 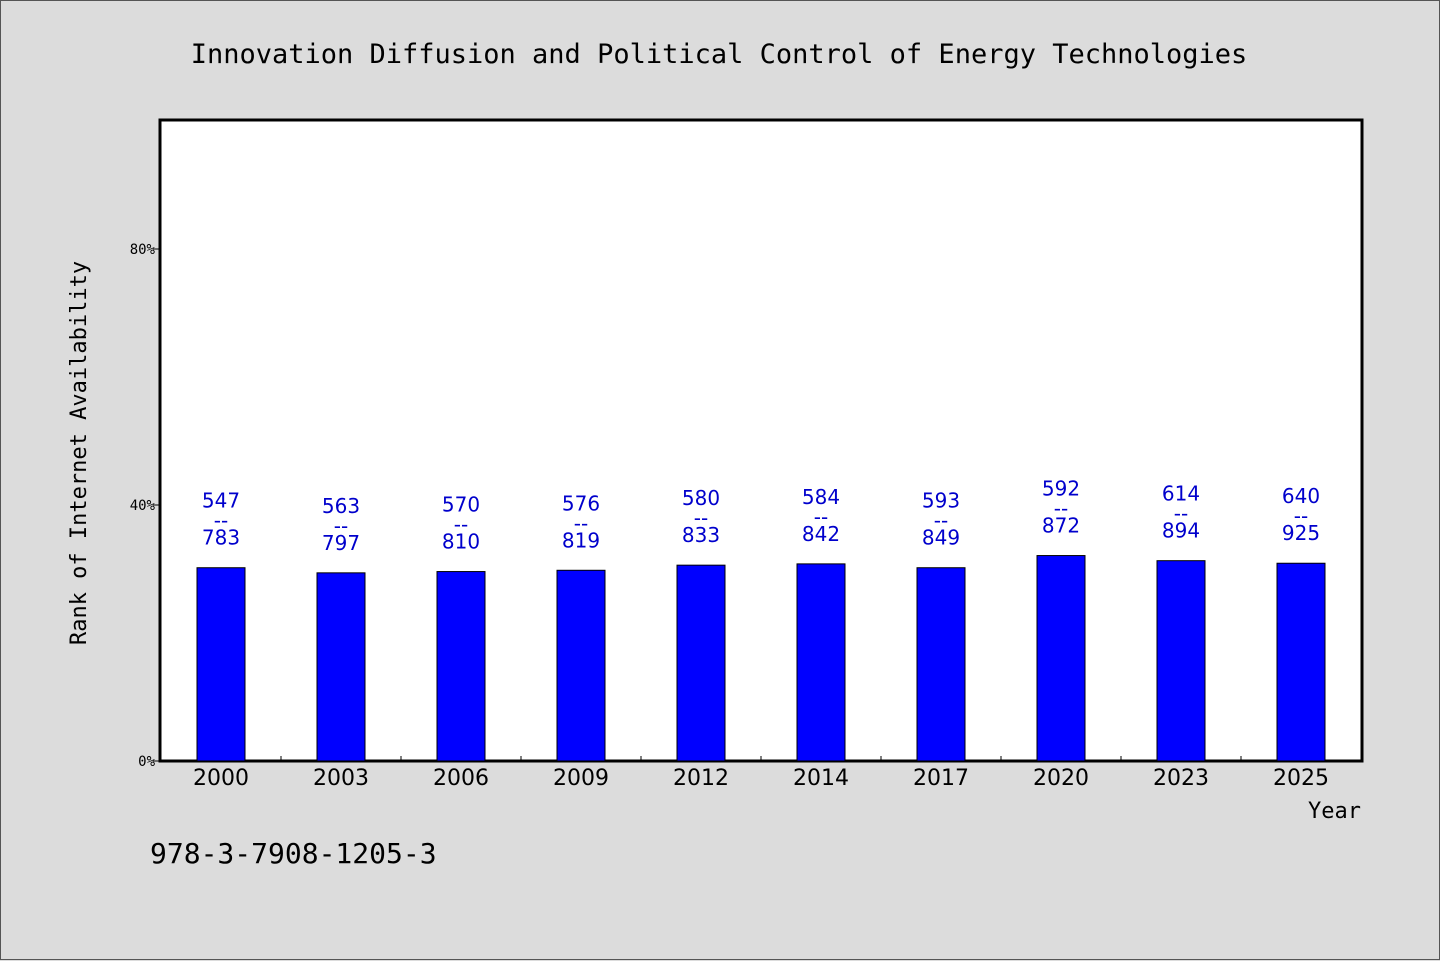 What do you see at coordinates (581, 503) in the screenshot?
I see `data-label-top: 576` at bounding box center [581, 503].